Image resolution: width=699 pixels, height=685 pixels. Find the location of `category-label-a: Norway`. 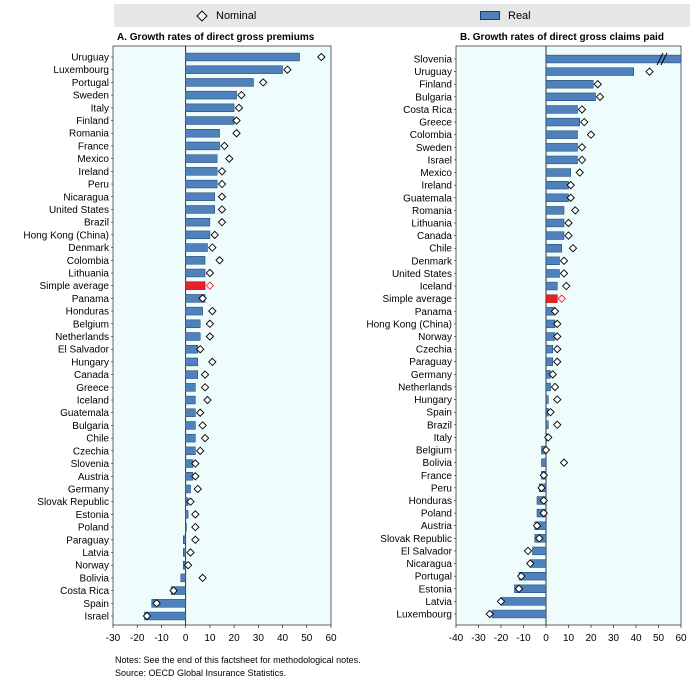

category-label-a: Norway is located at coordinates (92, 566).